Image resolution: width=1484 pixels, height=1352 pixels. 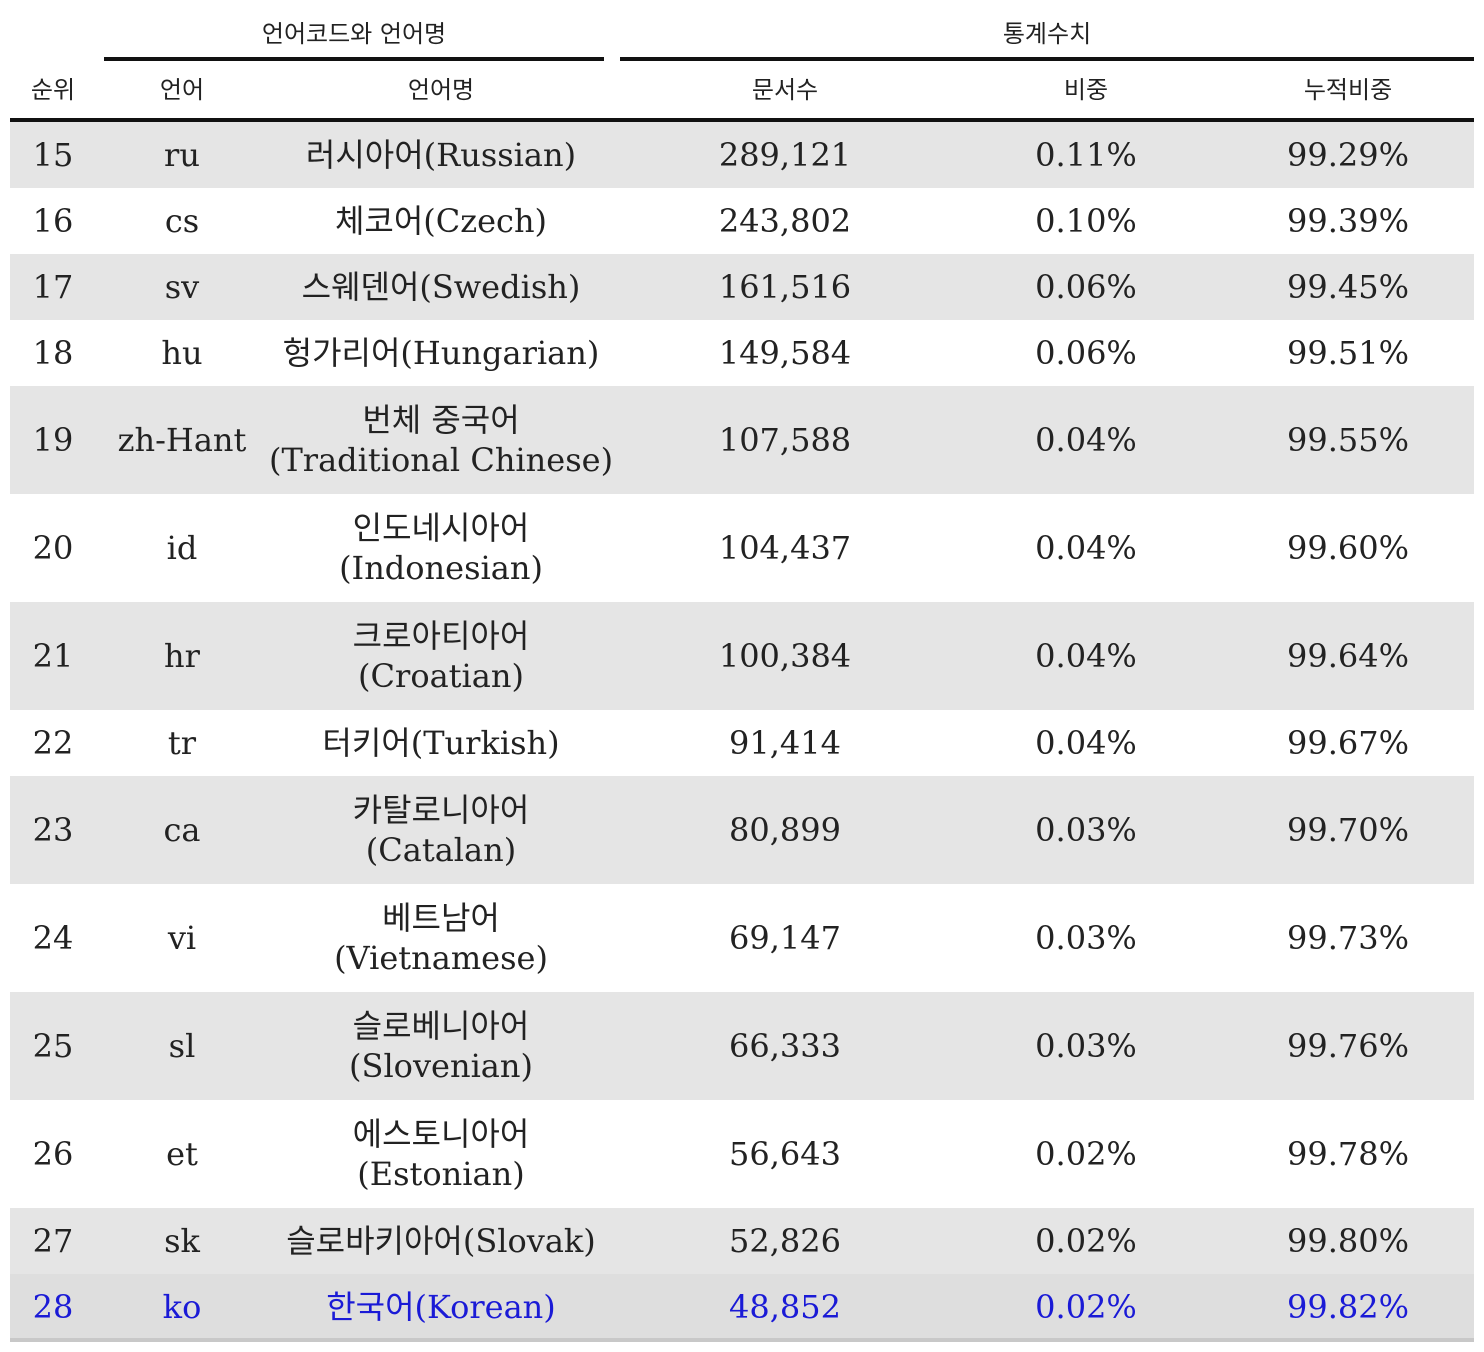 I want to click on column-header-ratio: 비중, so click(x=1086, y=90).